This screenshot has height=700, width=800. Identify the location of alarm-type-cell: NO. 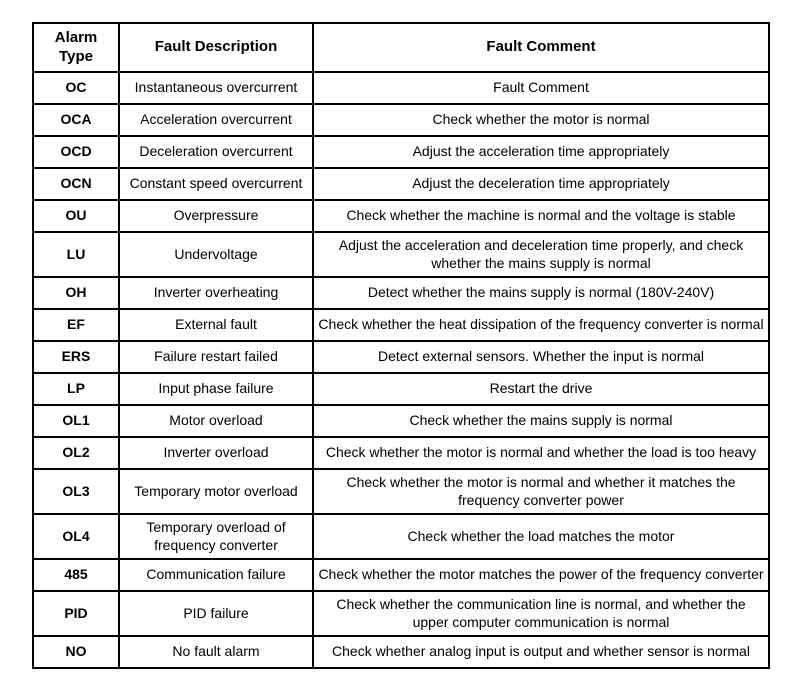
(76, 652).